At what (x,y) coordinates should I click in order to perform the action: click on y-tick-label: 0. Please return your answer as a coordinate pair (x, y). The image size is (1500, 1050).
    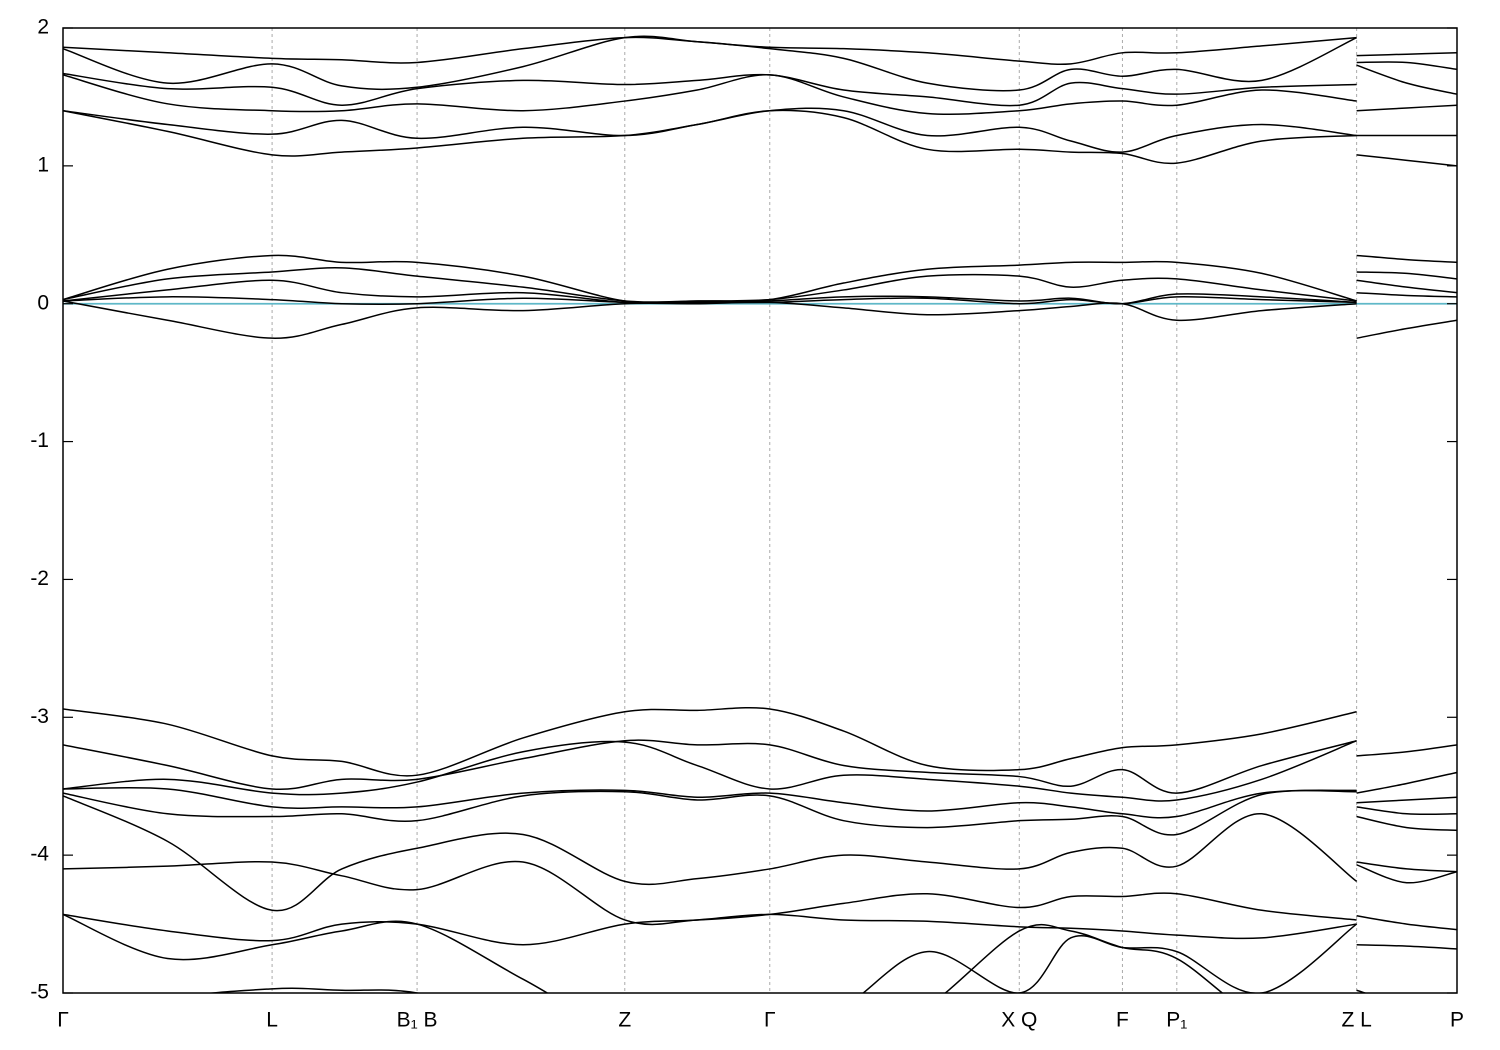
    Looking at the image, I should click on (43, 302).